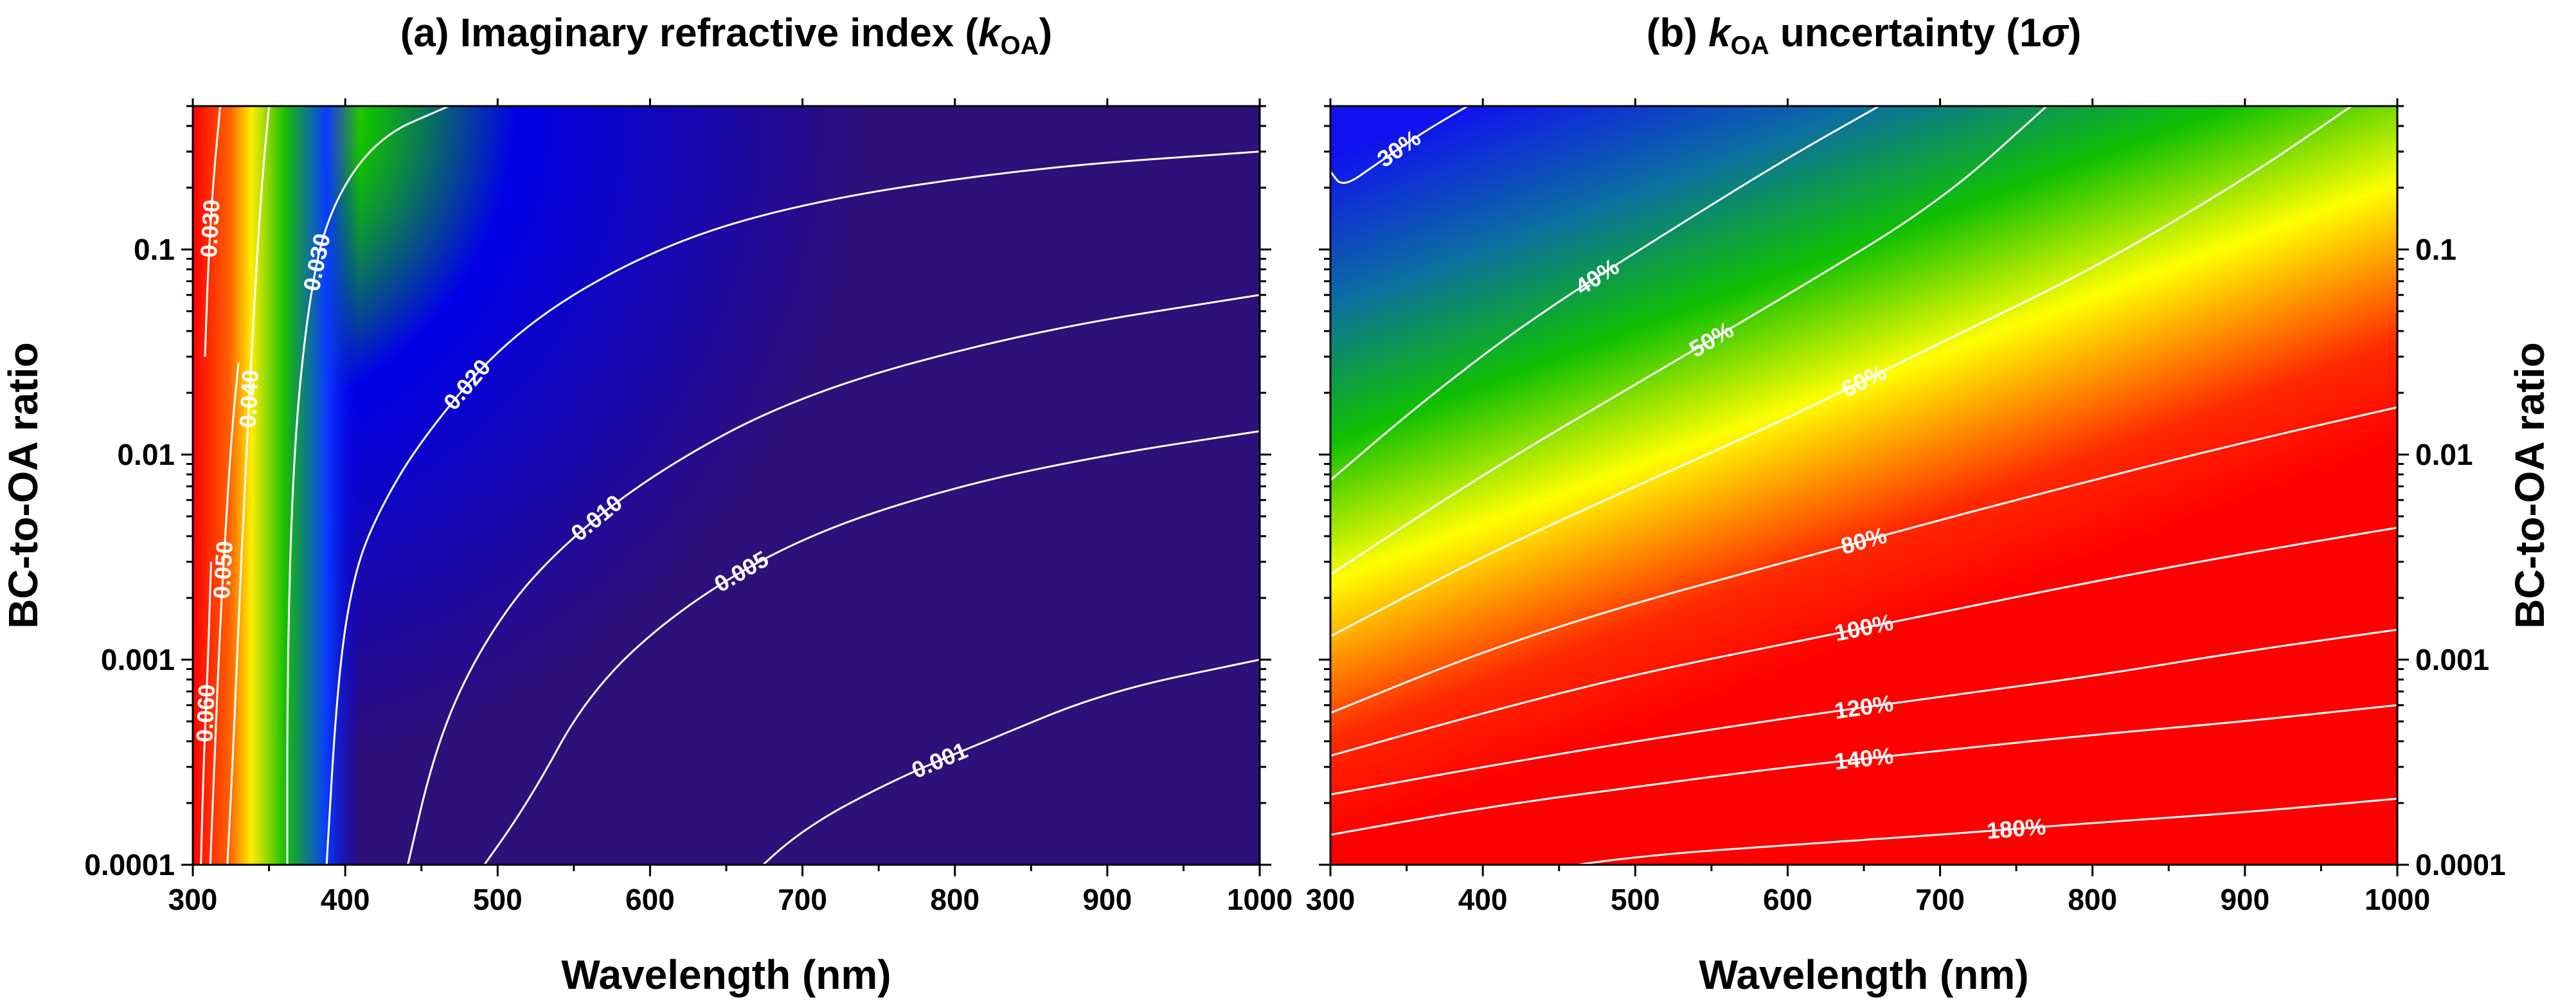  Describe the element at coordinates (726, 35) in the screenshot. I see `panel-a-title: (a) Imaginary refractive index (kOA)` at that location.